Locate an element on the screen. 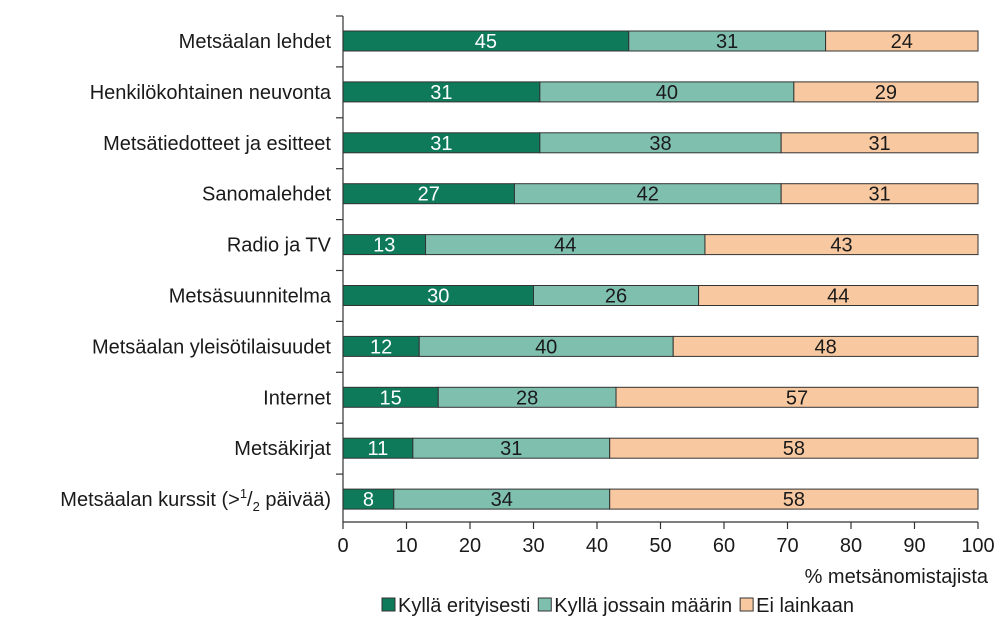 The image size is (1002, 622). category-label-metsaalan-kurssit-1-2-paivaa: Metsäalan kurssit (>1/2 päivää) is located at coordinates (195, 500).